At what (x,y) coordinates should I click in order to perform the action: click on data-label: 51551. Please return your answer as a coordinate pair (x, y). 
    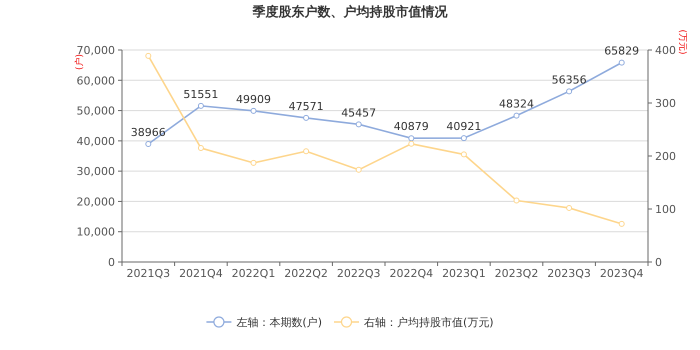
    Looking at the image, I should click on (200, 94).